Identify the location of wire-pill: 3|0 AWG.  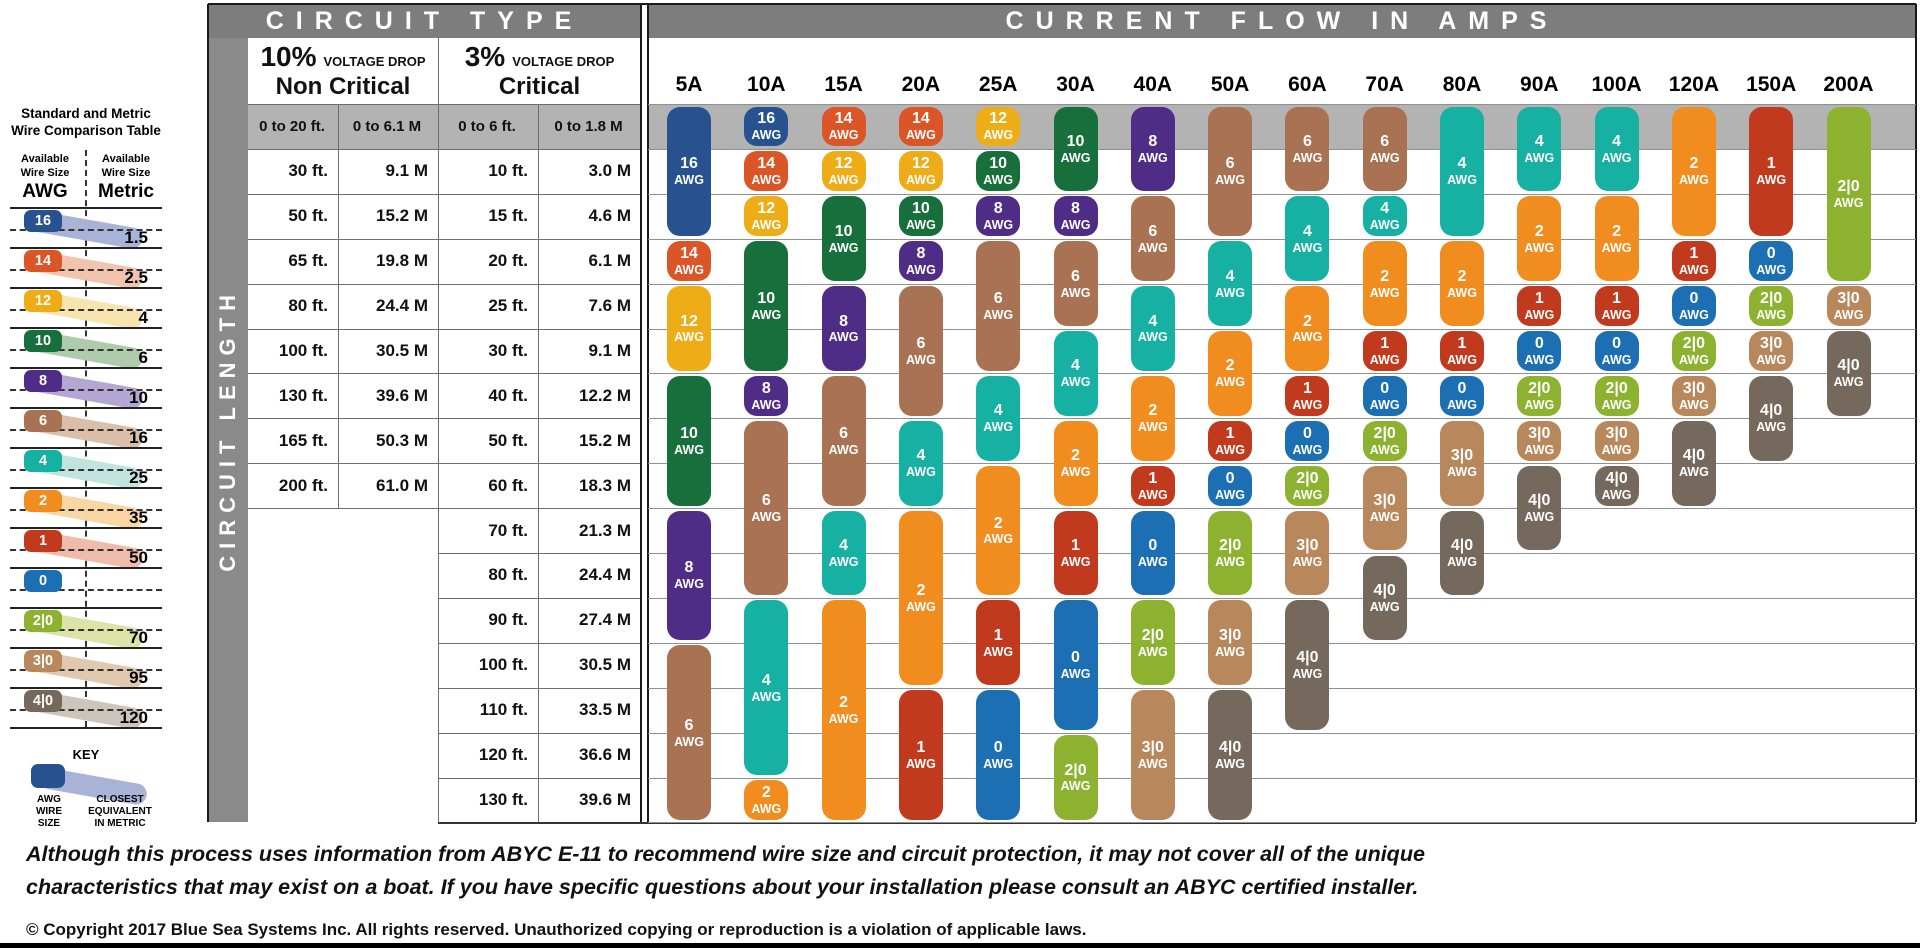
(1152, 755).